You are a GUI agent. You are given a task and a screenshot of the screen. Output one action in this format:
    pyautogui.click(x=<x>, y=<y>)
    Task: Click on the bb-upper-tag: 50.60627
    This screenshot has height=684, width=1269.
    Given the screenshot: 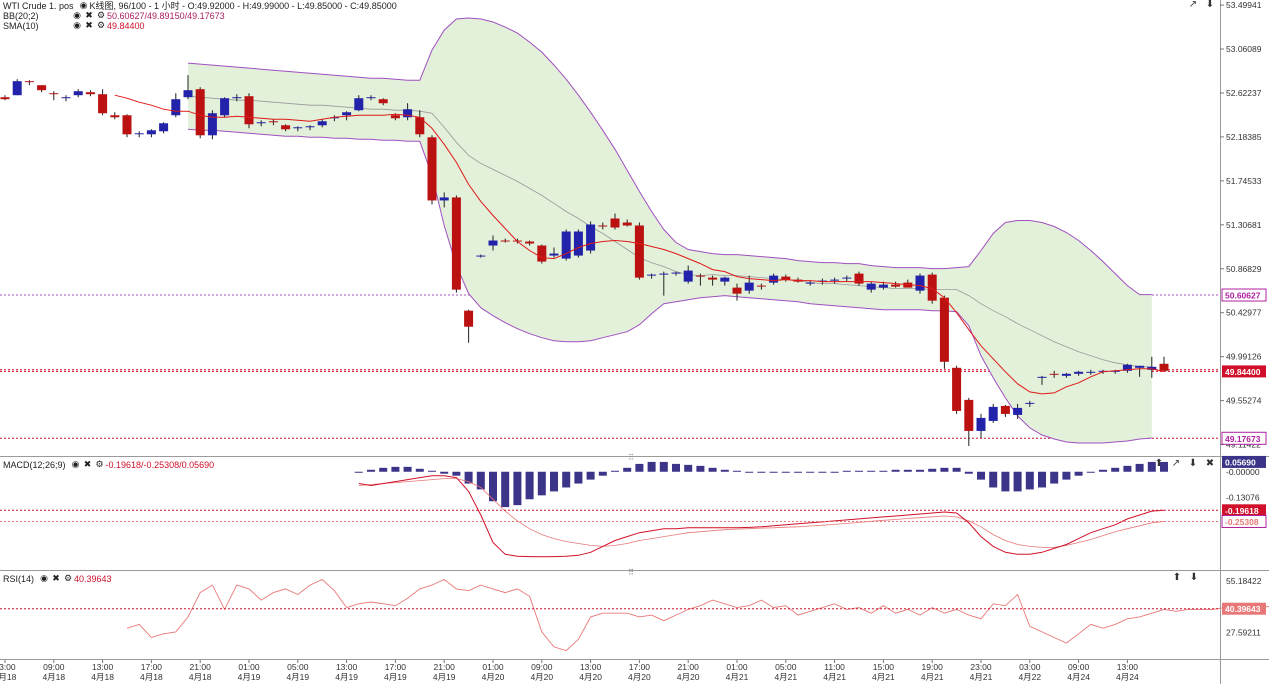 What is the action you would take?
    pyautogui.click(x=1243, y=296)
    